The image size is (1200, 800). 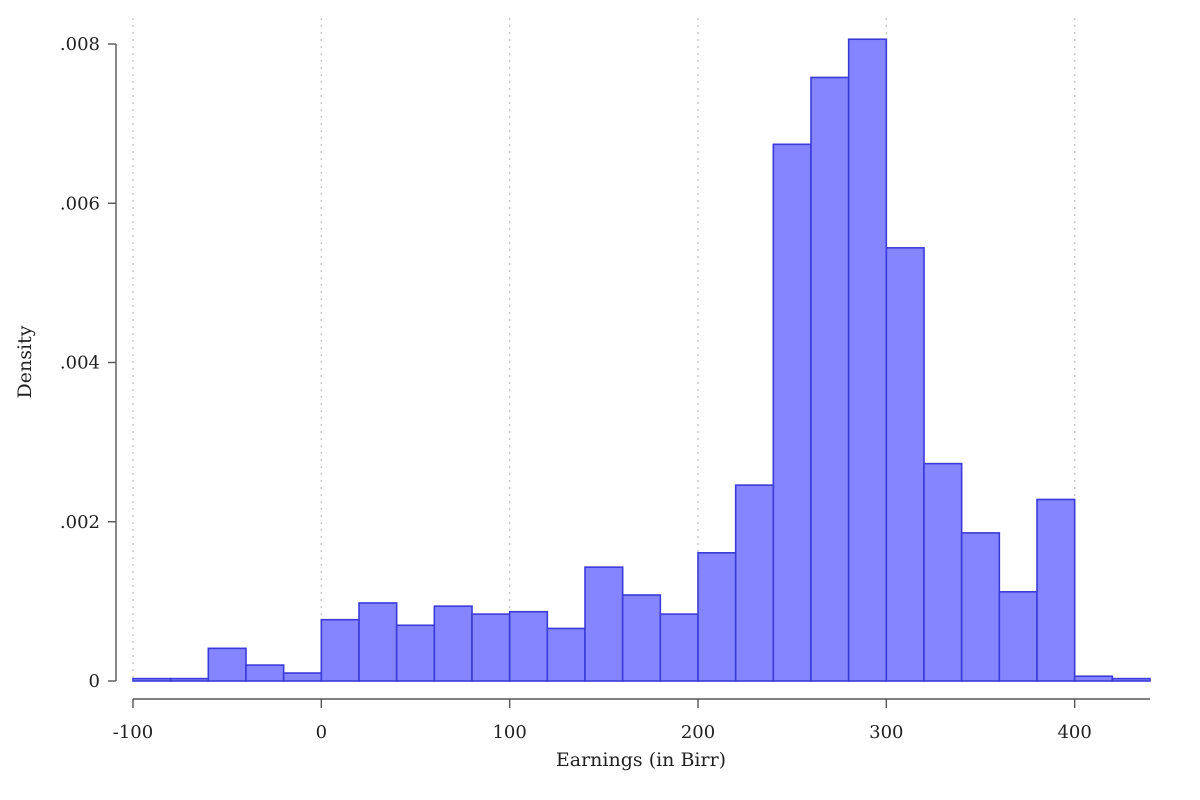 What do you see at coordinates (80, 522) in the screenshot?
I see `y-tick-label: .002` at bounding box center [80, 522].